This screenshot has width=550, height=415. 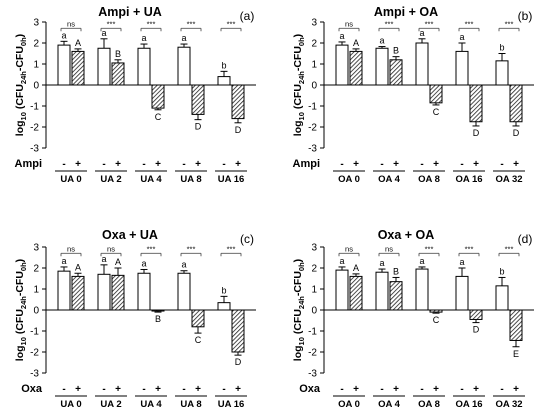 I want to click on group-label: OA 16, so click(x=468, y=404).